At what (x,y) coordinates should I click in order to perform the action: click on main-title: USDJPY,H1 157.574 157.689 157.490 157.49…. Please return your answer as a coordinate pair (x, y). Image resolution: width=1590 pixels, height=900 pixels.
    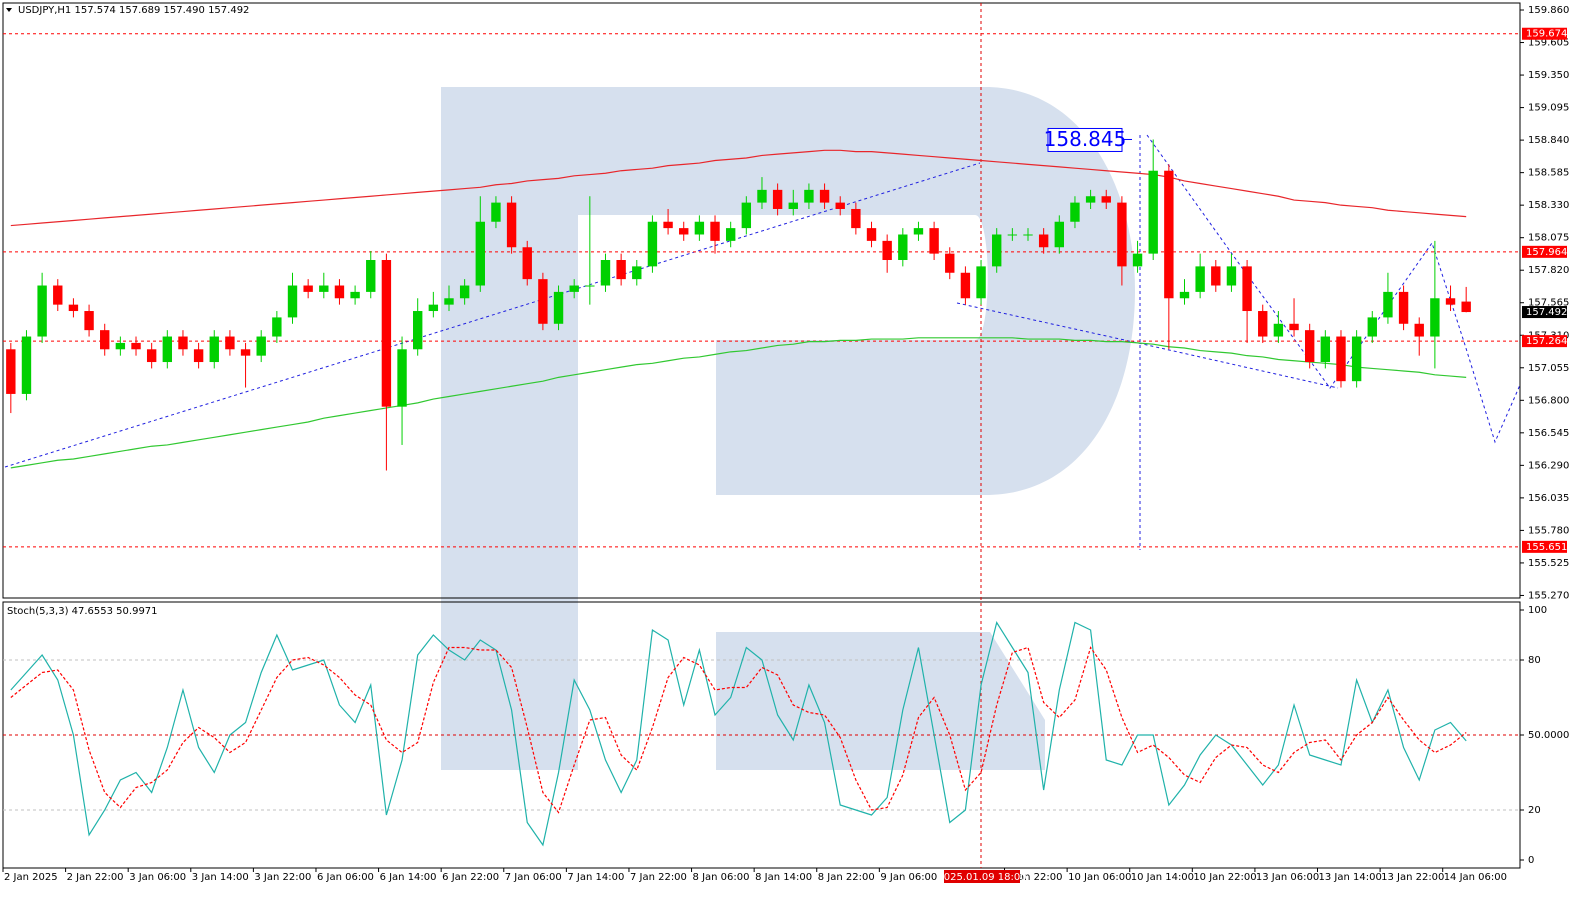
    Looking at the image, I should click on (133, 10).